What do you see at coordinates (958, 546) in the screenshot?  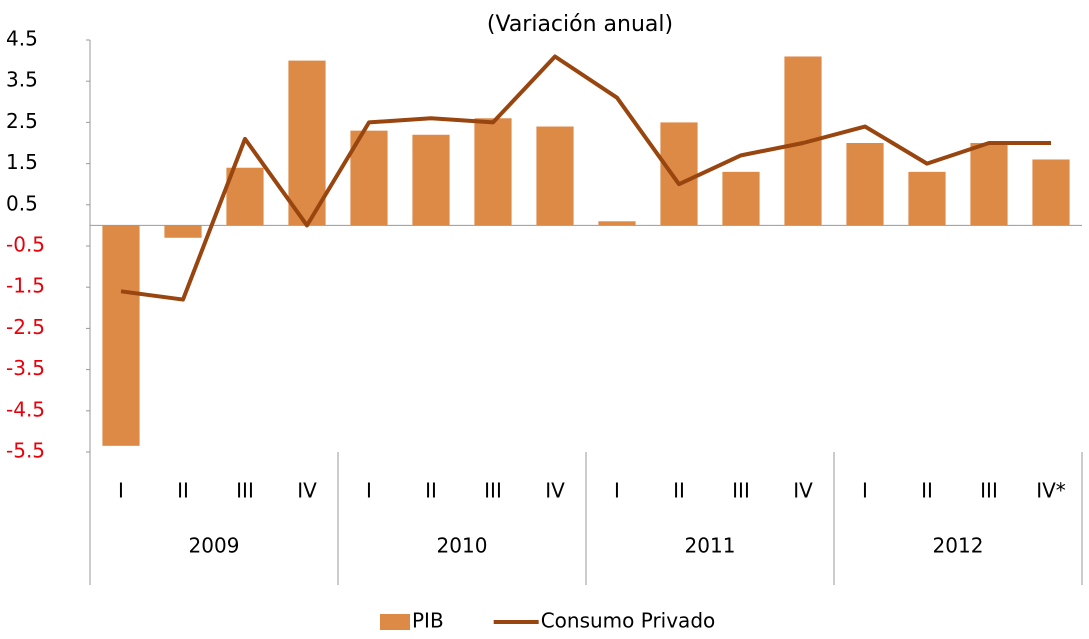 I see `group-label: 2012` at bounding box center [958, 546].